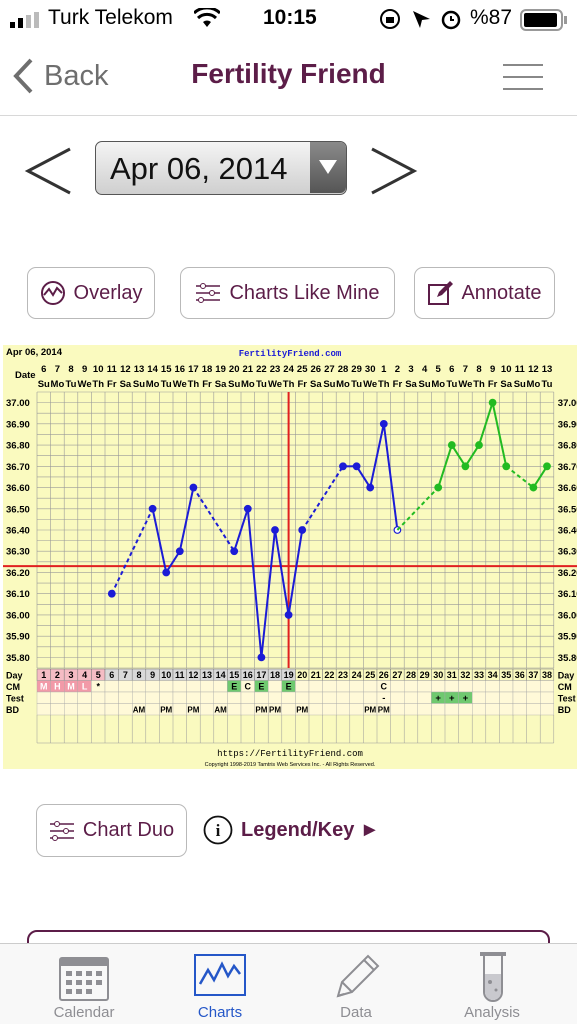 The height and width of the screenshot is (1025, 577). I want to click on legend-key-link: i Legend/Key ►, so click(291, 830).